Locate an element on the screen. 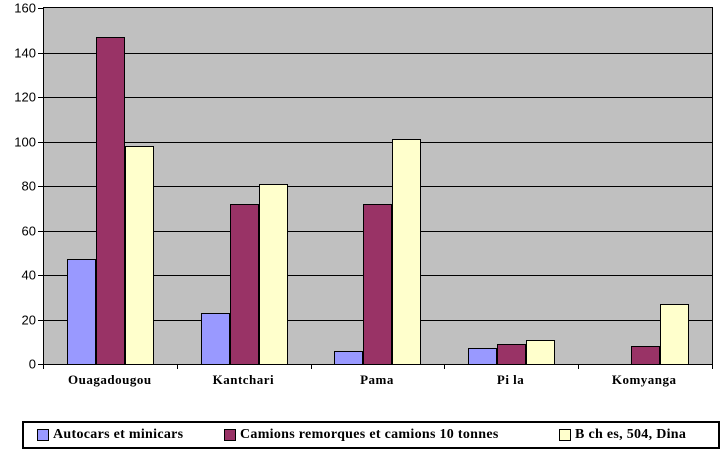  bar-s2-c3 is located at coordinates (378, 284).